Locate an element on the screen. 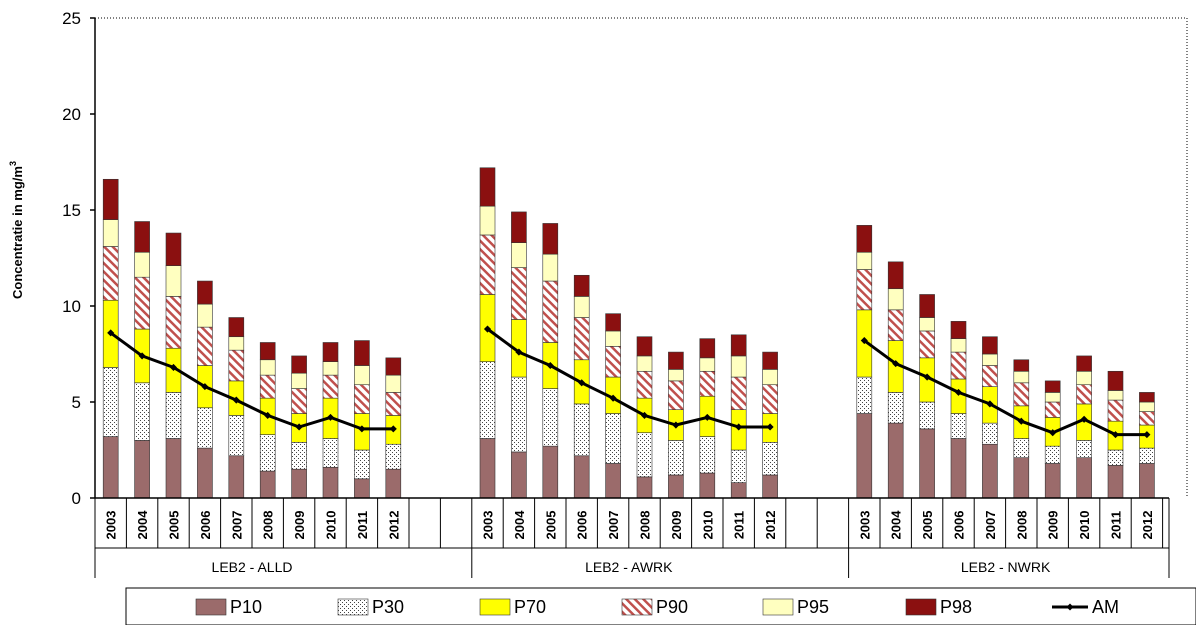  group-label: LEB2 - ALLD is located at coordinates (252, 567).